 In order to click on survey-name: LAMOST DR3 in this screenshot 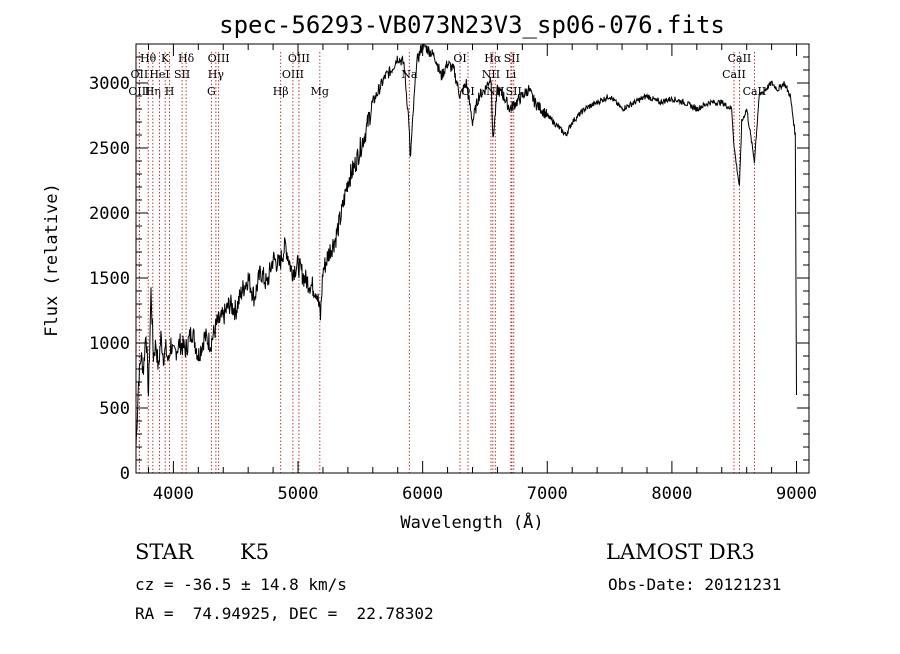, I will do `click(680, 552)`.